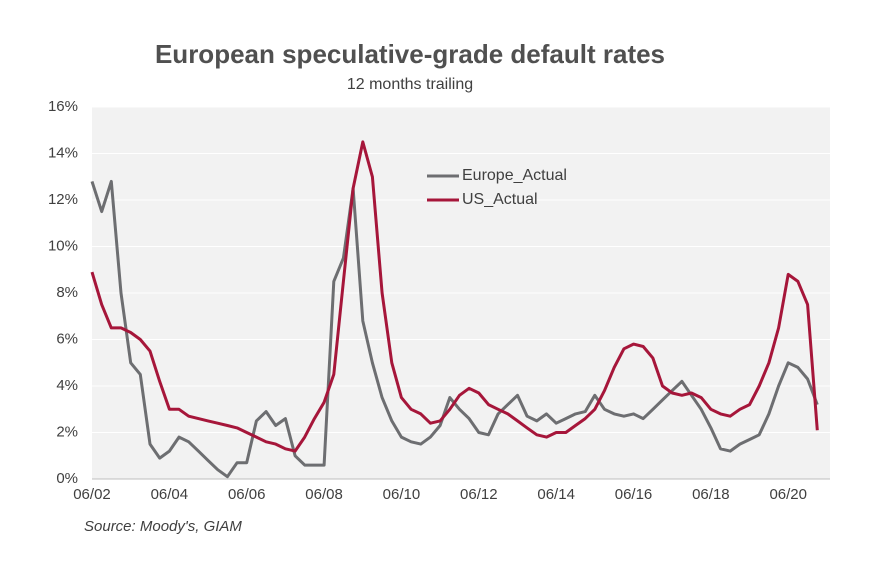  Describe the element at coordinates (63, 245) in the screenshot. I see `y-tick-label: 10%` at that location.